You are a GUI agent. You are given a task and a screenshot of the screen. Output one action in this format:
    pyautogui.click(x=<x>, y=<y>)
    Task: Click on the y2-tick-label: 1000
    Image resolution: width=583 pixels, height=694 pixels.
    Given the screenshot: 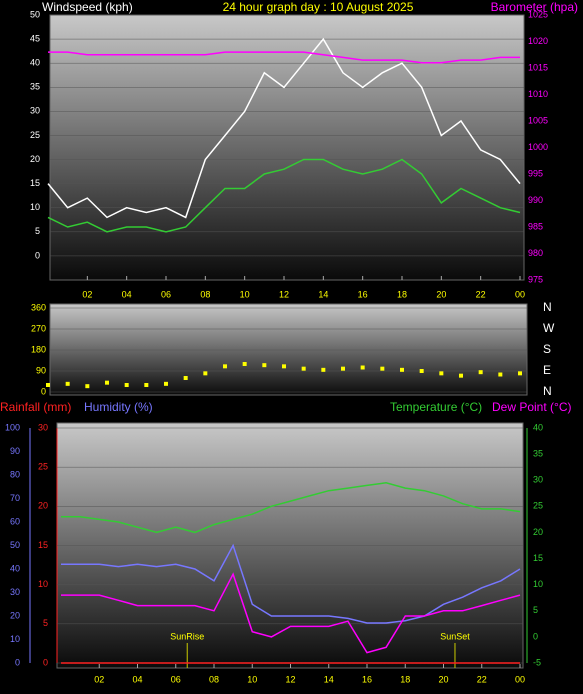 What is the action you would take?
    pyautogui.click(x=538, y=147)
    